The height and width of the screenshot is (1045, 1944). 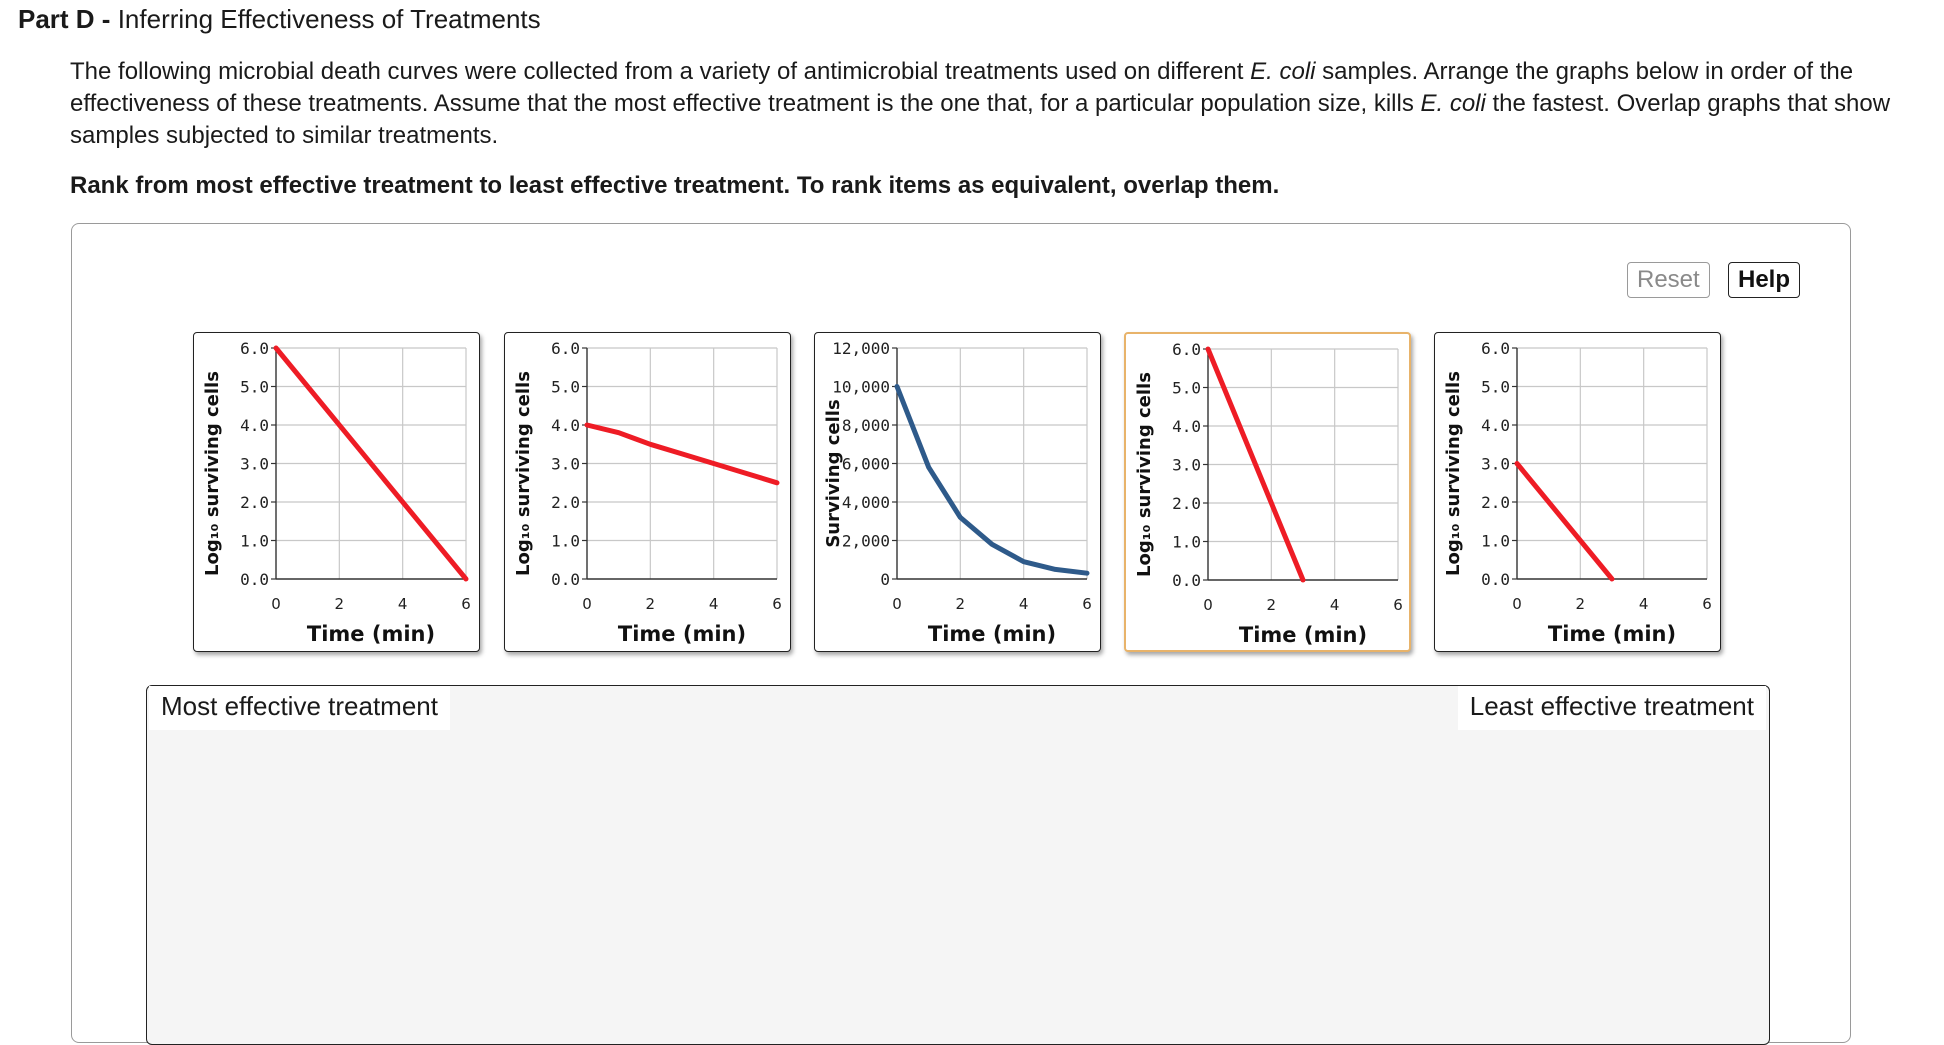 What do you see at coordinates (833, 473) in the screenshot?
I see `y-axis-title: Surviving cells` at bounding box center [833, 473].